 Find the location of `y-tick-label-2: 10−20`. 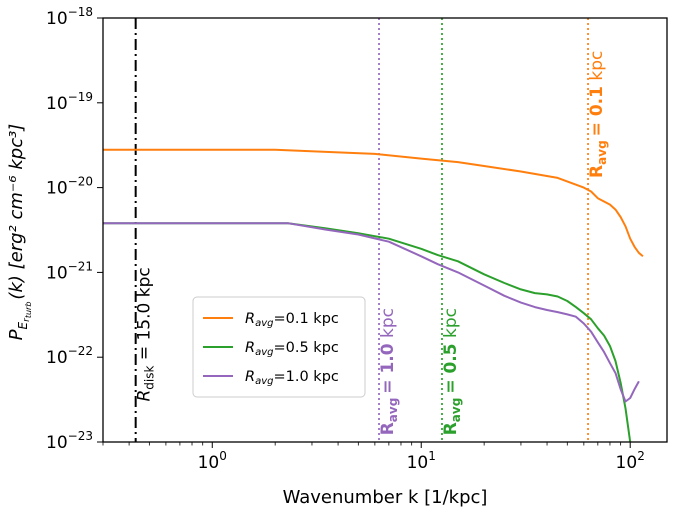

y-tick-label-2: 10−20 is located at coordinates (69, 187).